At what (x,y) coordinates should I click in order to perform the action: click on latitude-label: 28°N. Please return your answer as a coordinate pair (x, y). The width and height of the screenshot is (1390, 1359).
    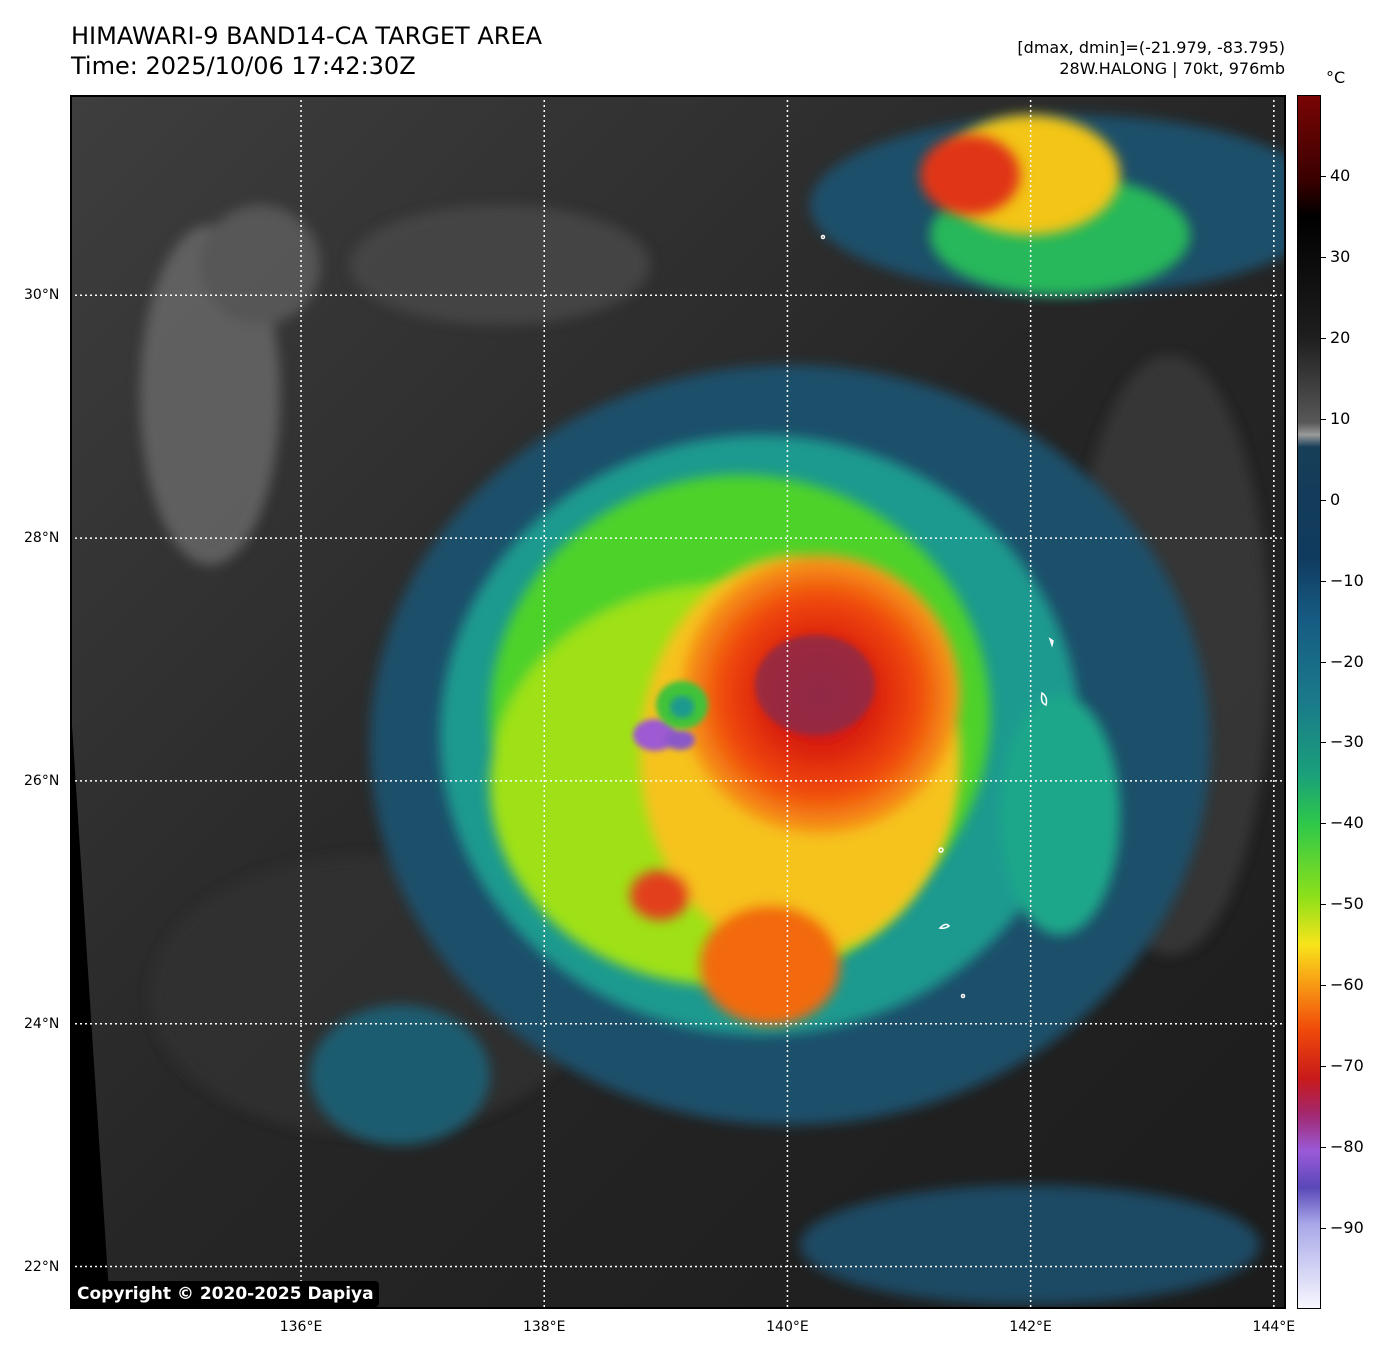
    Looking at the image, I should click on (42, 538).